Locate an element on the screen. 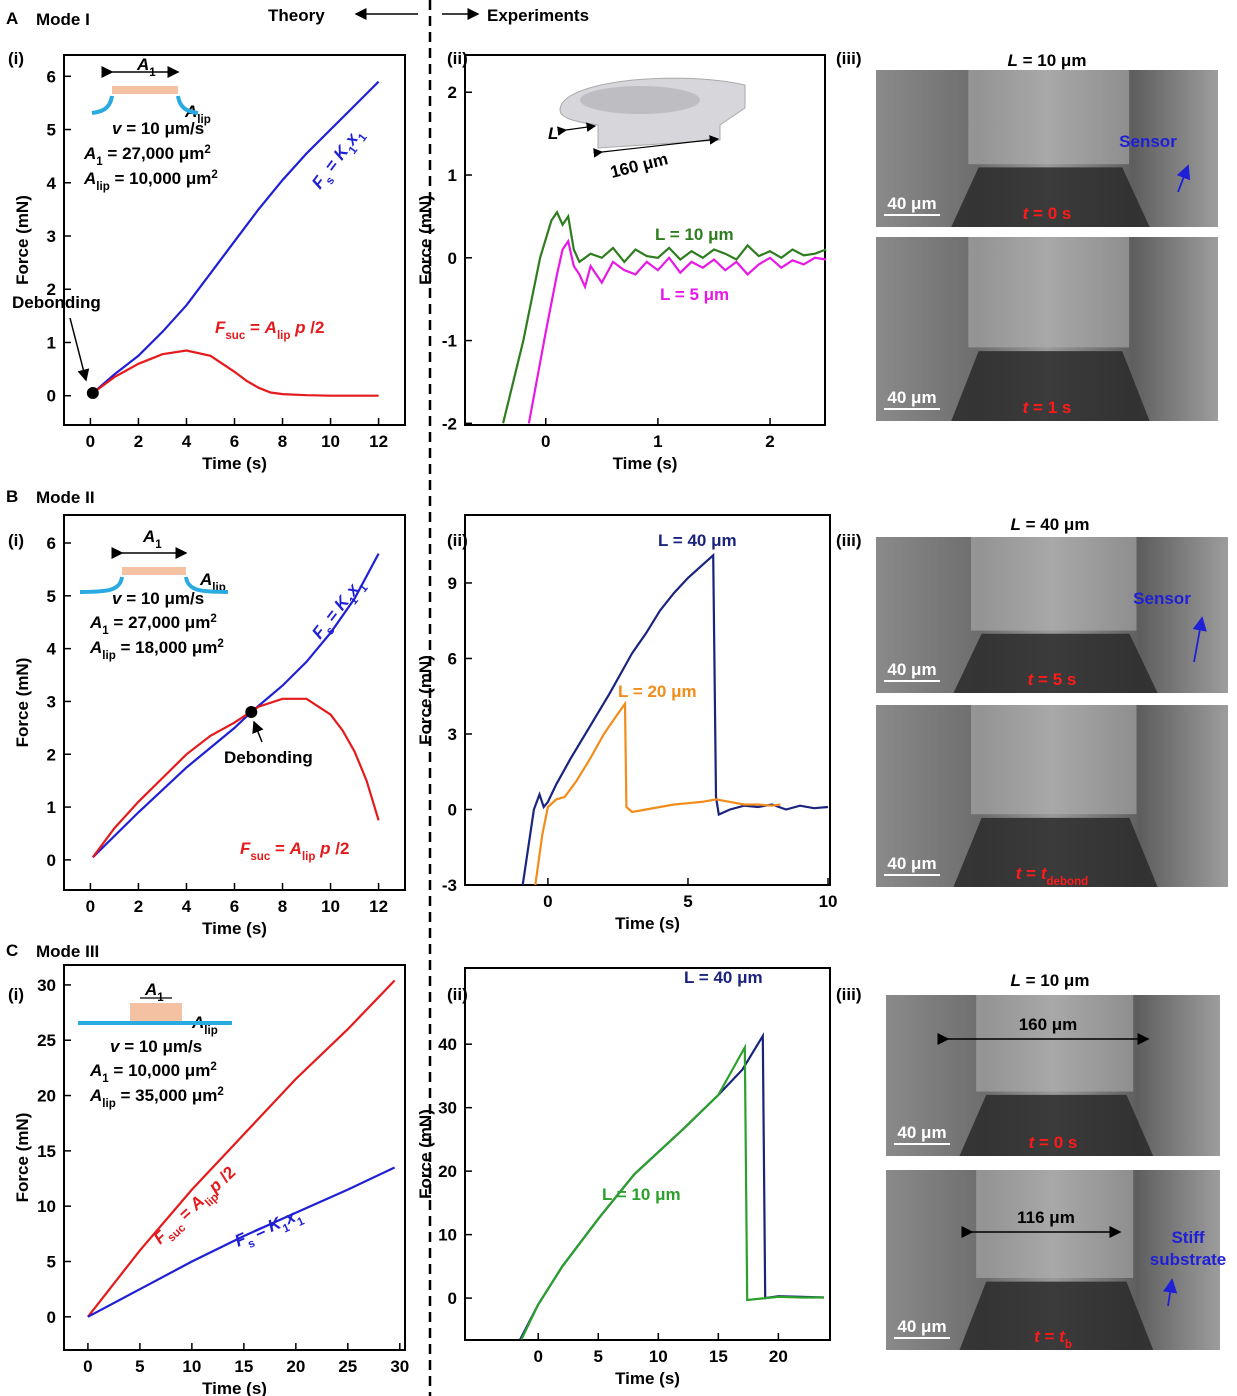 This screenshot has height=1396, width=1237. note-line: substrate is located at coordinates (1188, 1259).